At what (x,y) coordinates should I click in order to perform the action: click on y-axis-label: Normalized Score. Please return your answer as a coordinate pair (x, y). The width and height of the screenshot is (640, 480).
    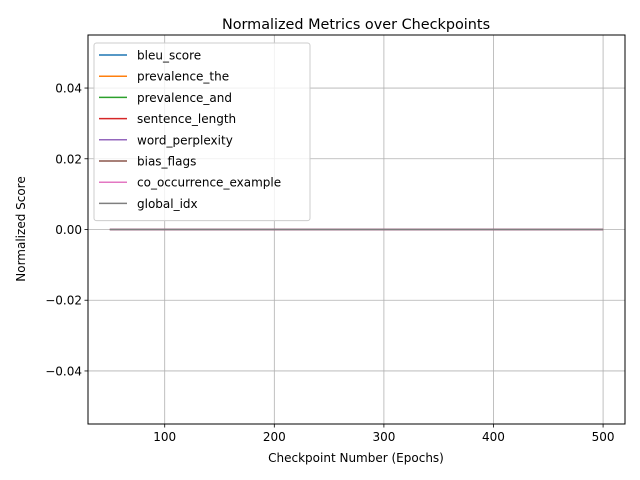
    Looking at the image, I should click on (21, 228).